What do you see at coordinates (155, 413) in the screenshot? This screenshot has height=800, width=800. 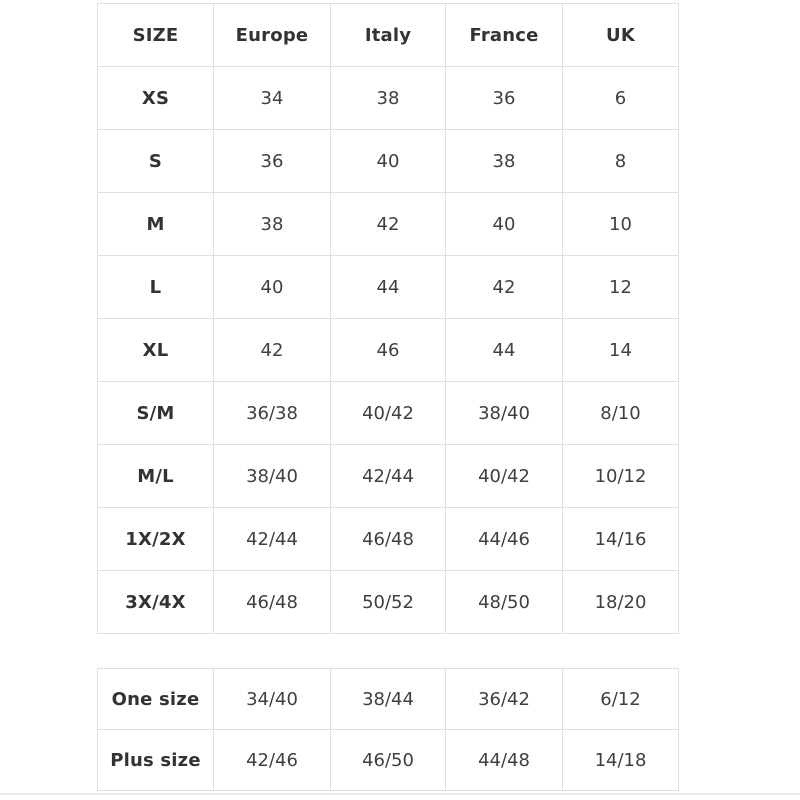 I see `size-label-cell: S/M` at bounding box center [155, 413].